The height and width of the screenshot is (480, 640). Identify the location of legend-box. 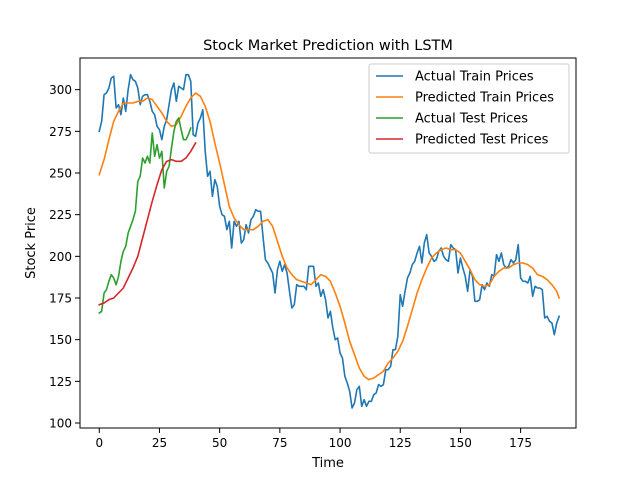
(469, 108).